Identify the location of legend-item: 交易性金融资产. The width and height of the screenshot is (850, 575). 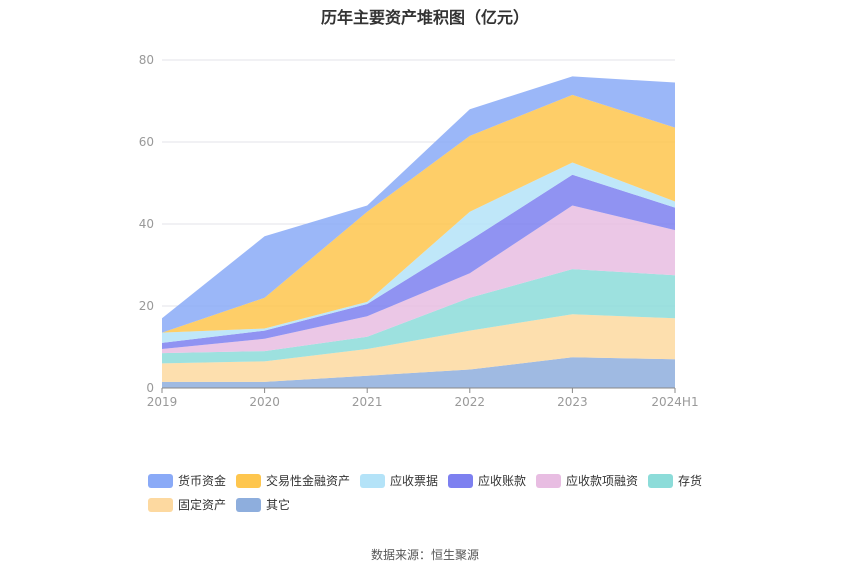
(293, 480).